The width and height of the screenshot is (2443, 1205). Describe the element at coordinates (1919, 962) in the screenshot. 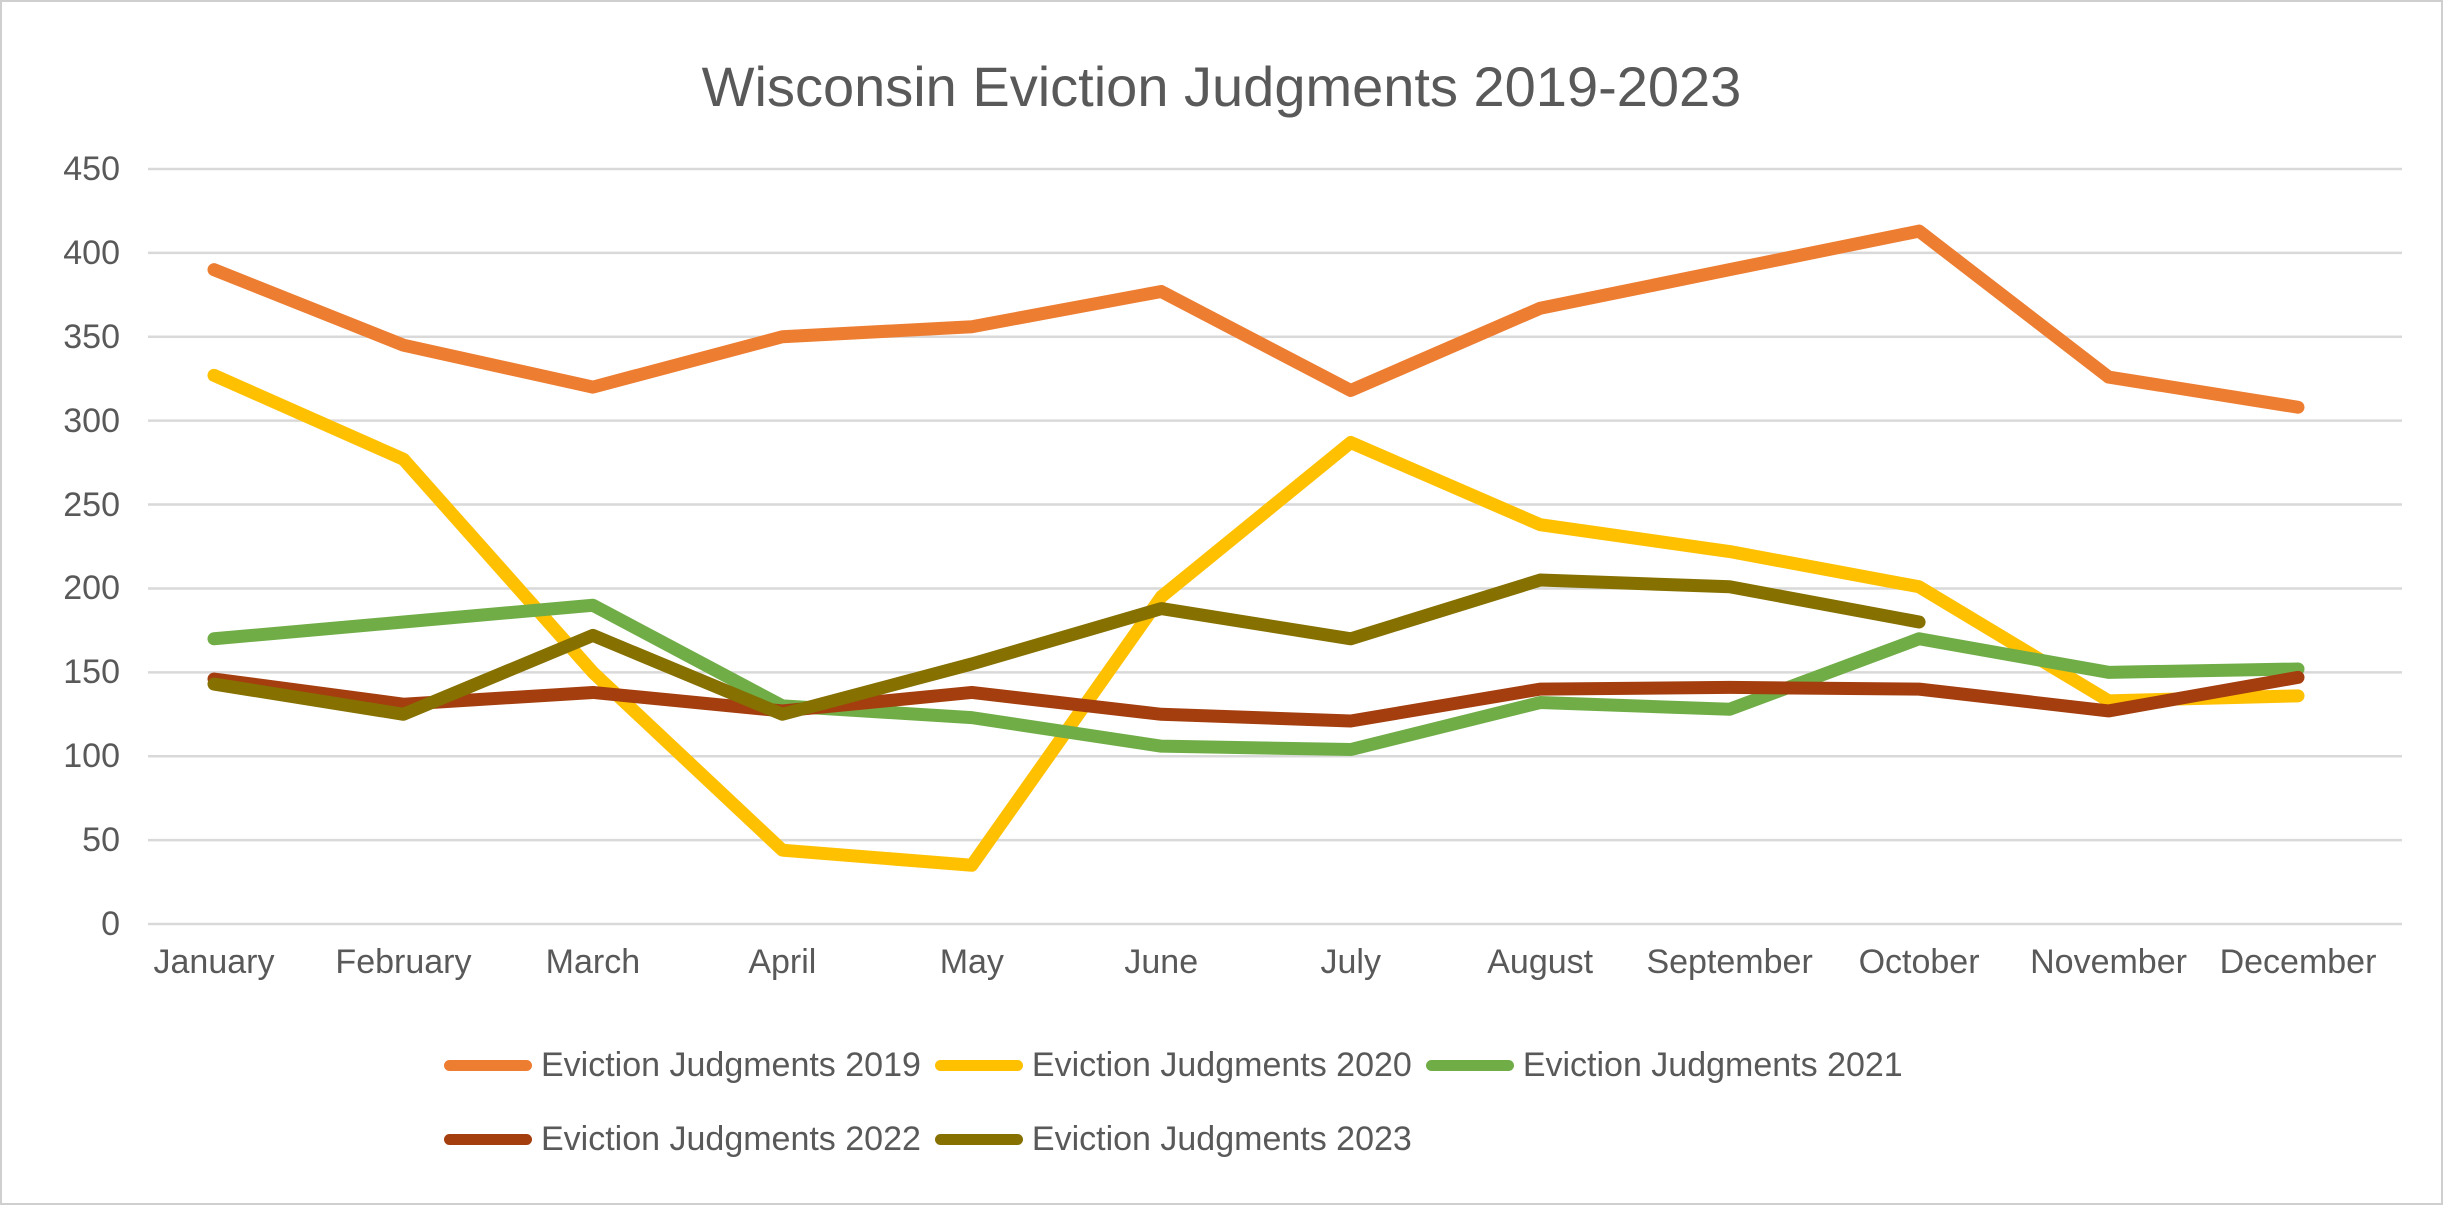

I see `x-axis-label: October` at that location.